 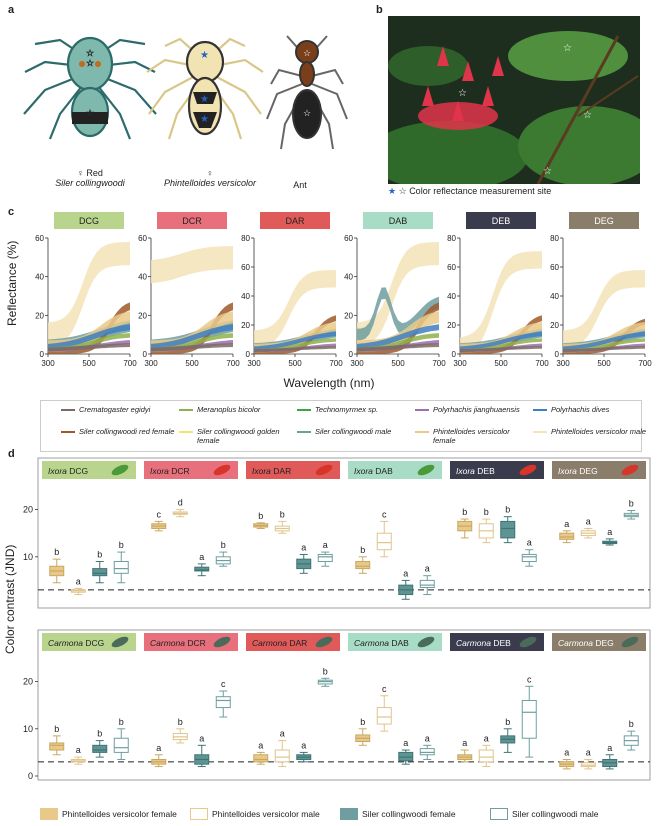 What do you see at coordinates (210, 183) in the screenshot?
I see `spider2-species-label: Phintelloides versicolor` at bounding box center [210, 183].